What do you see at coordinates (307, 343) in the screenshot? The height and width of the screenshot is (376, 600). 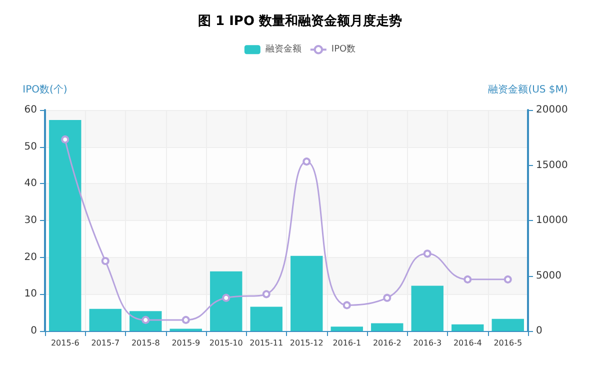 I see `x-tick-label: 2015-12` at bounding box center [307, 343].